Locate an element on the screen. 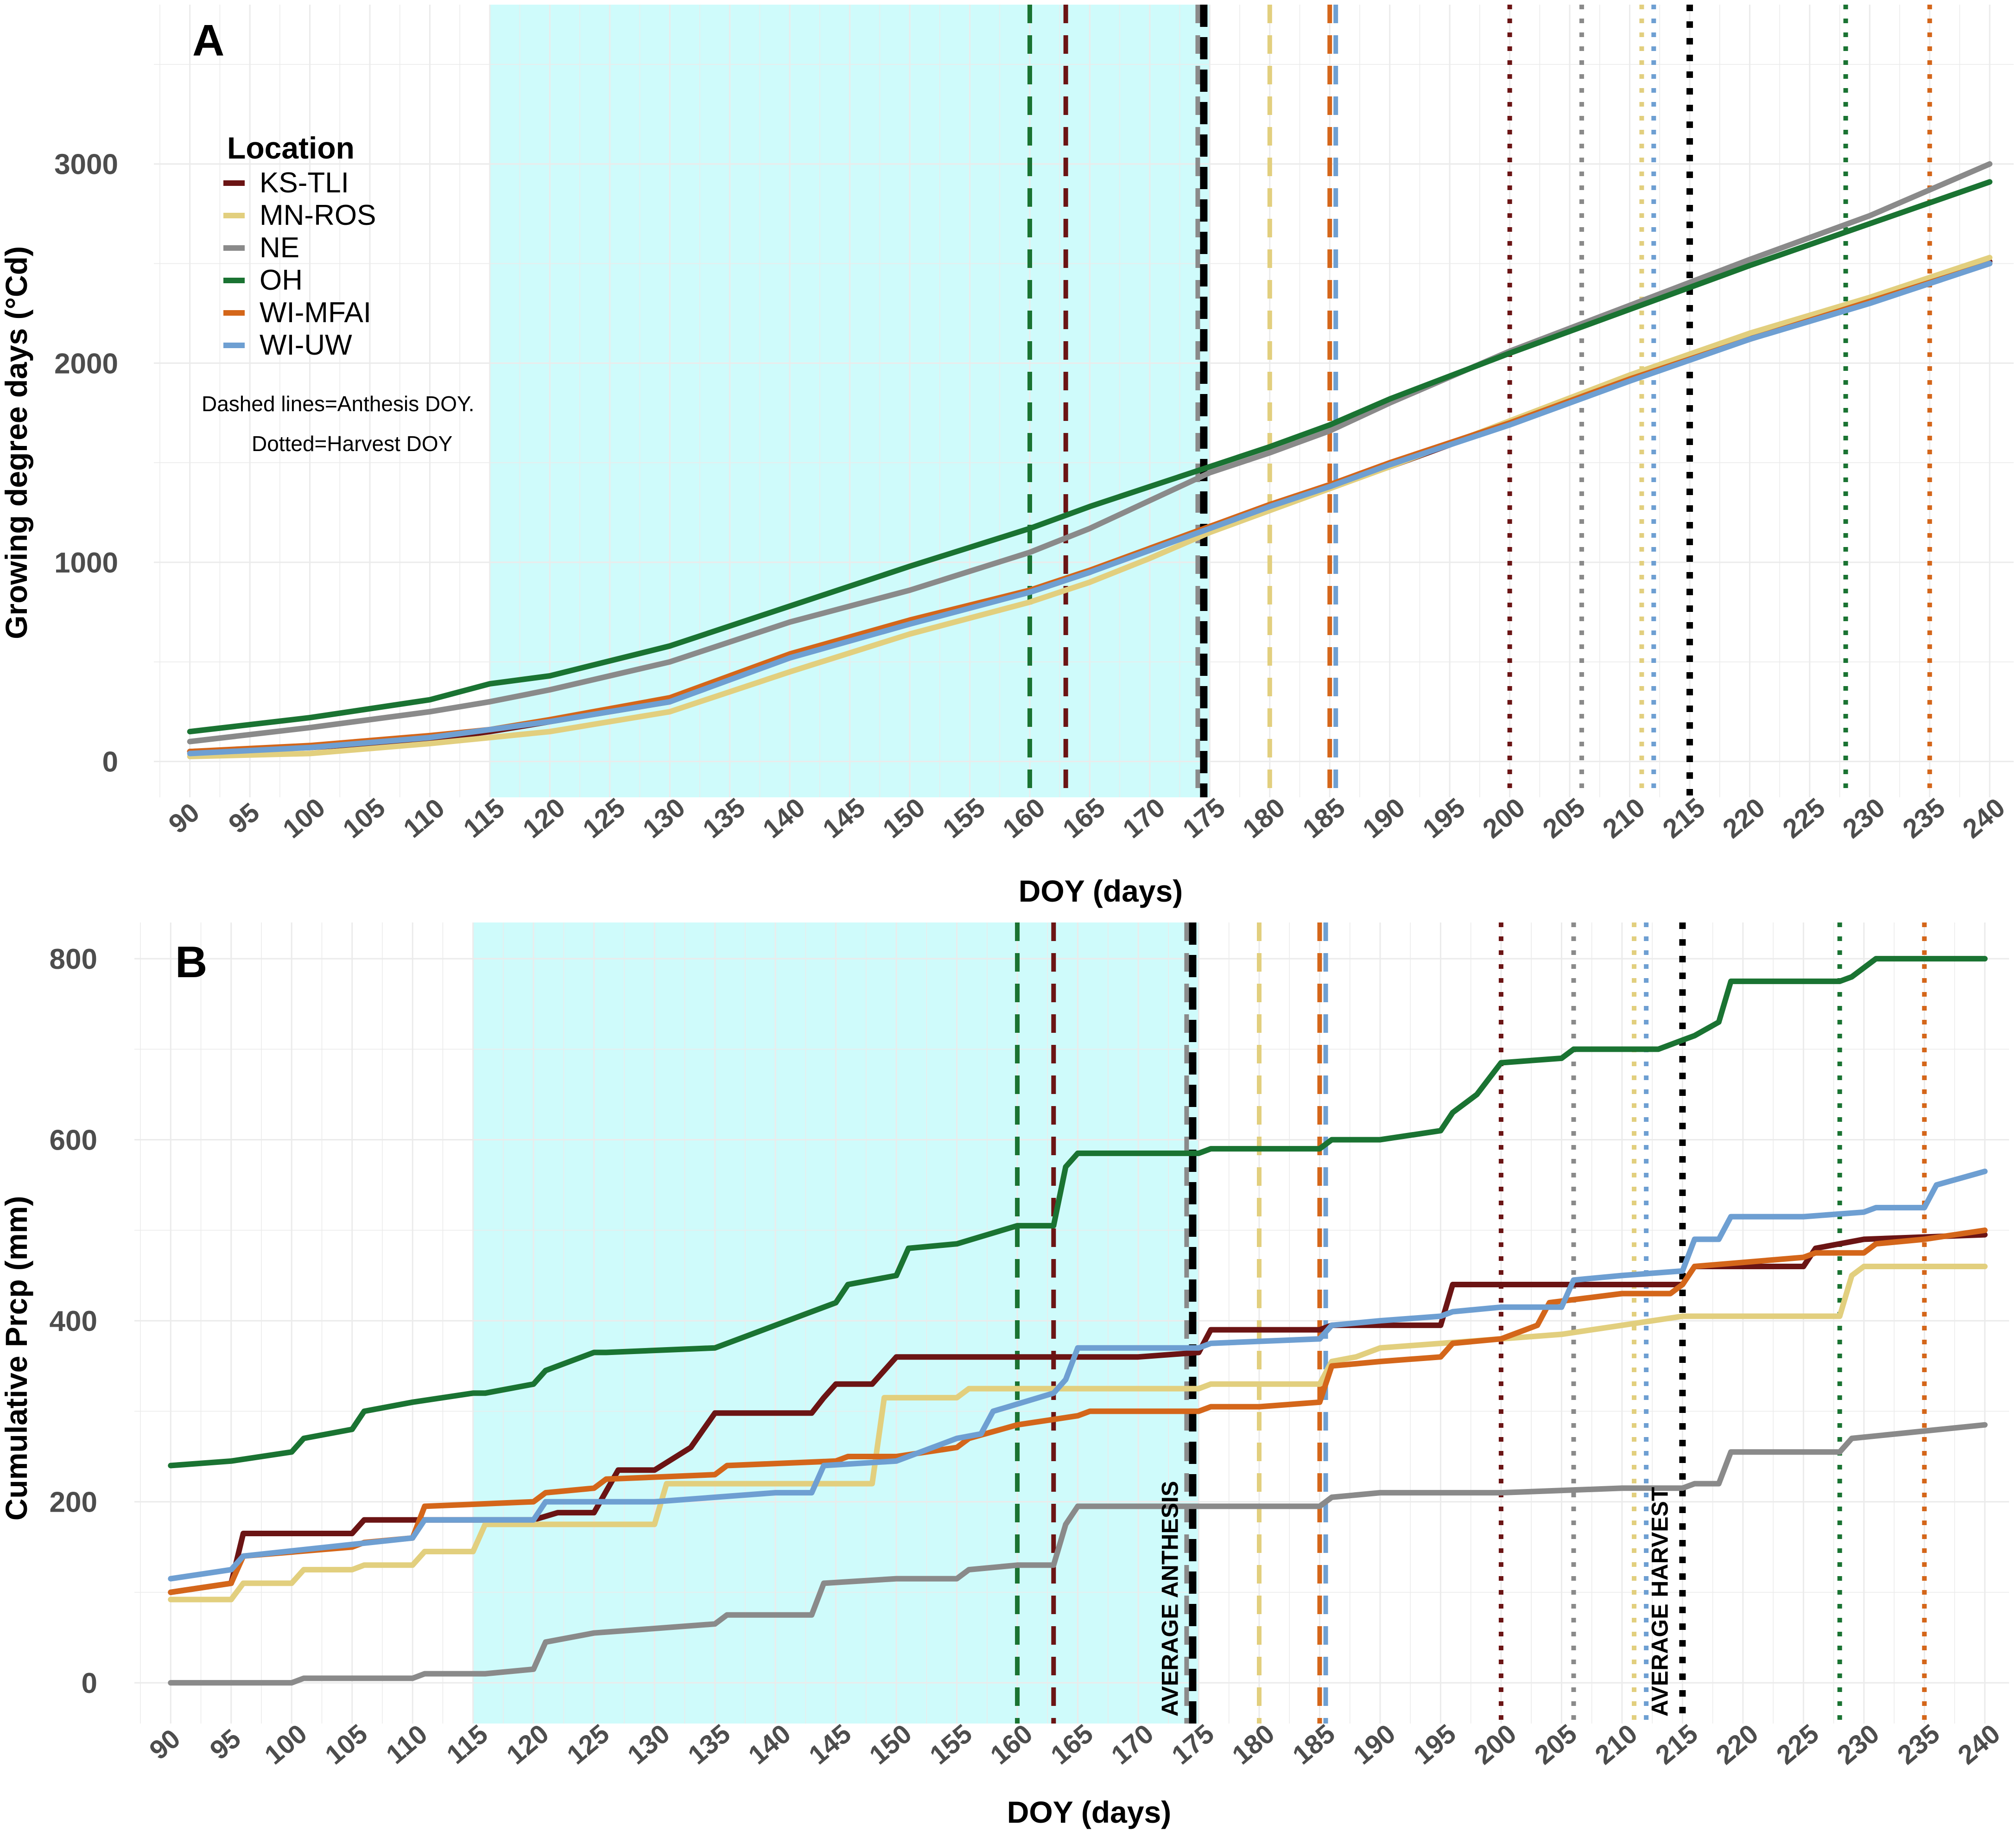 This screenshot has width=2016, height=1832. legend-label-wi-uw: WI-UW is located at coordinates (306, 345).